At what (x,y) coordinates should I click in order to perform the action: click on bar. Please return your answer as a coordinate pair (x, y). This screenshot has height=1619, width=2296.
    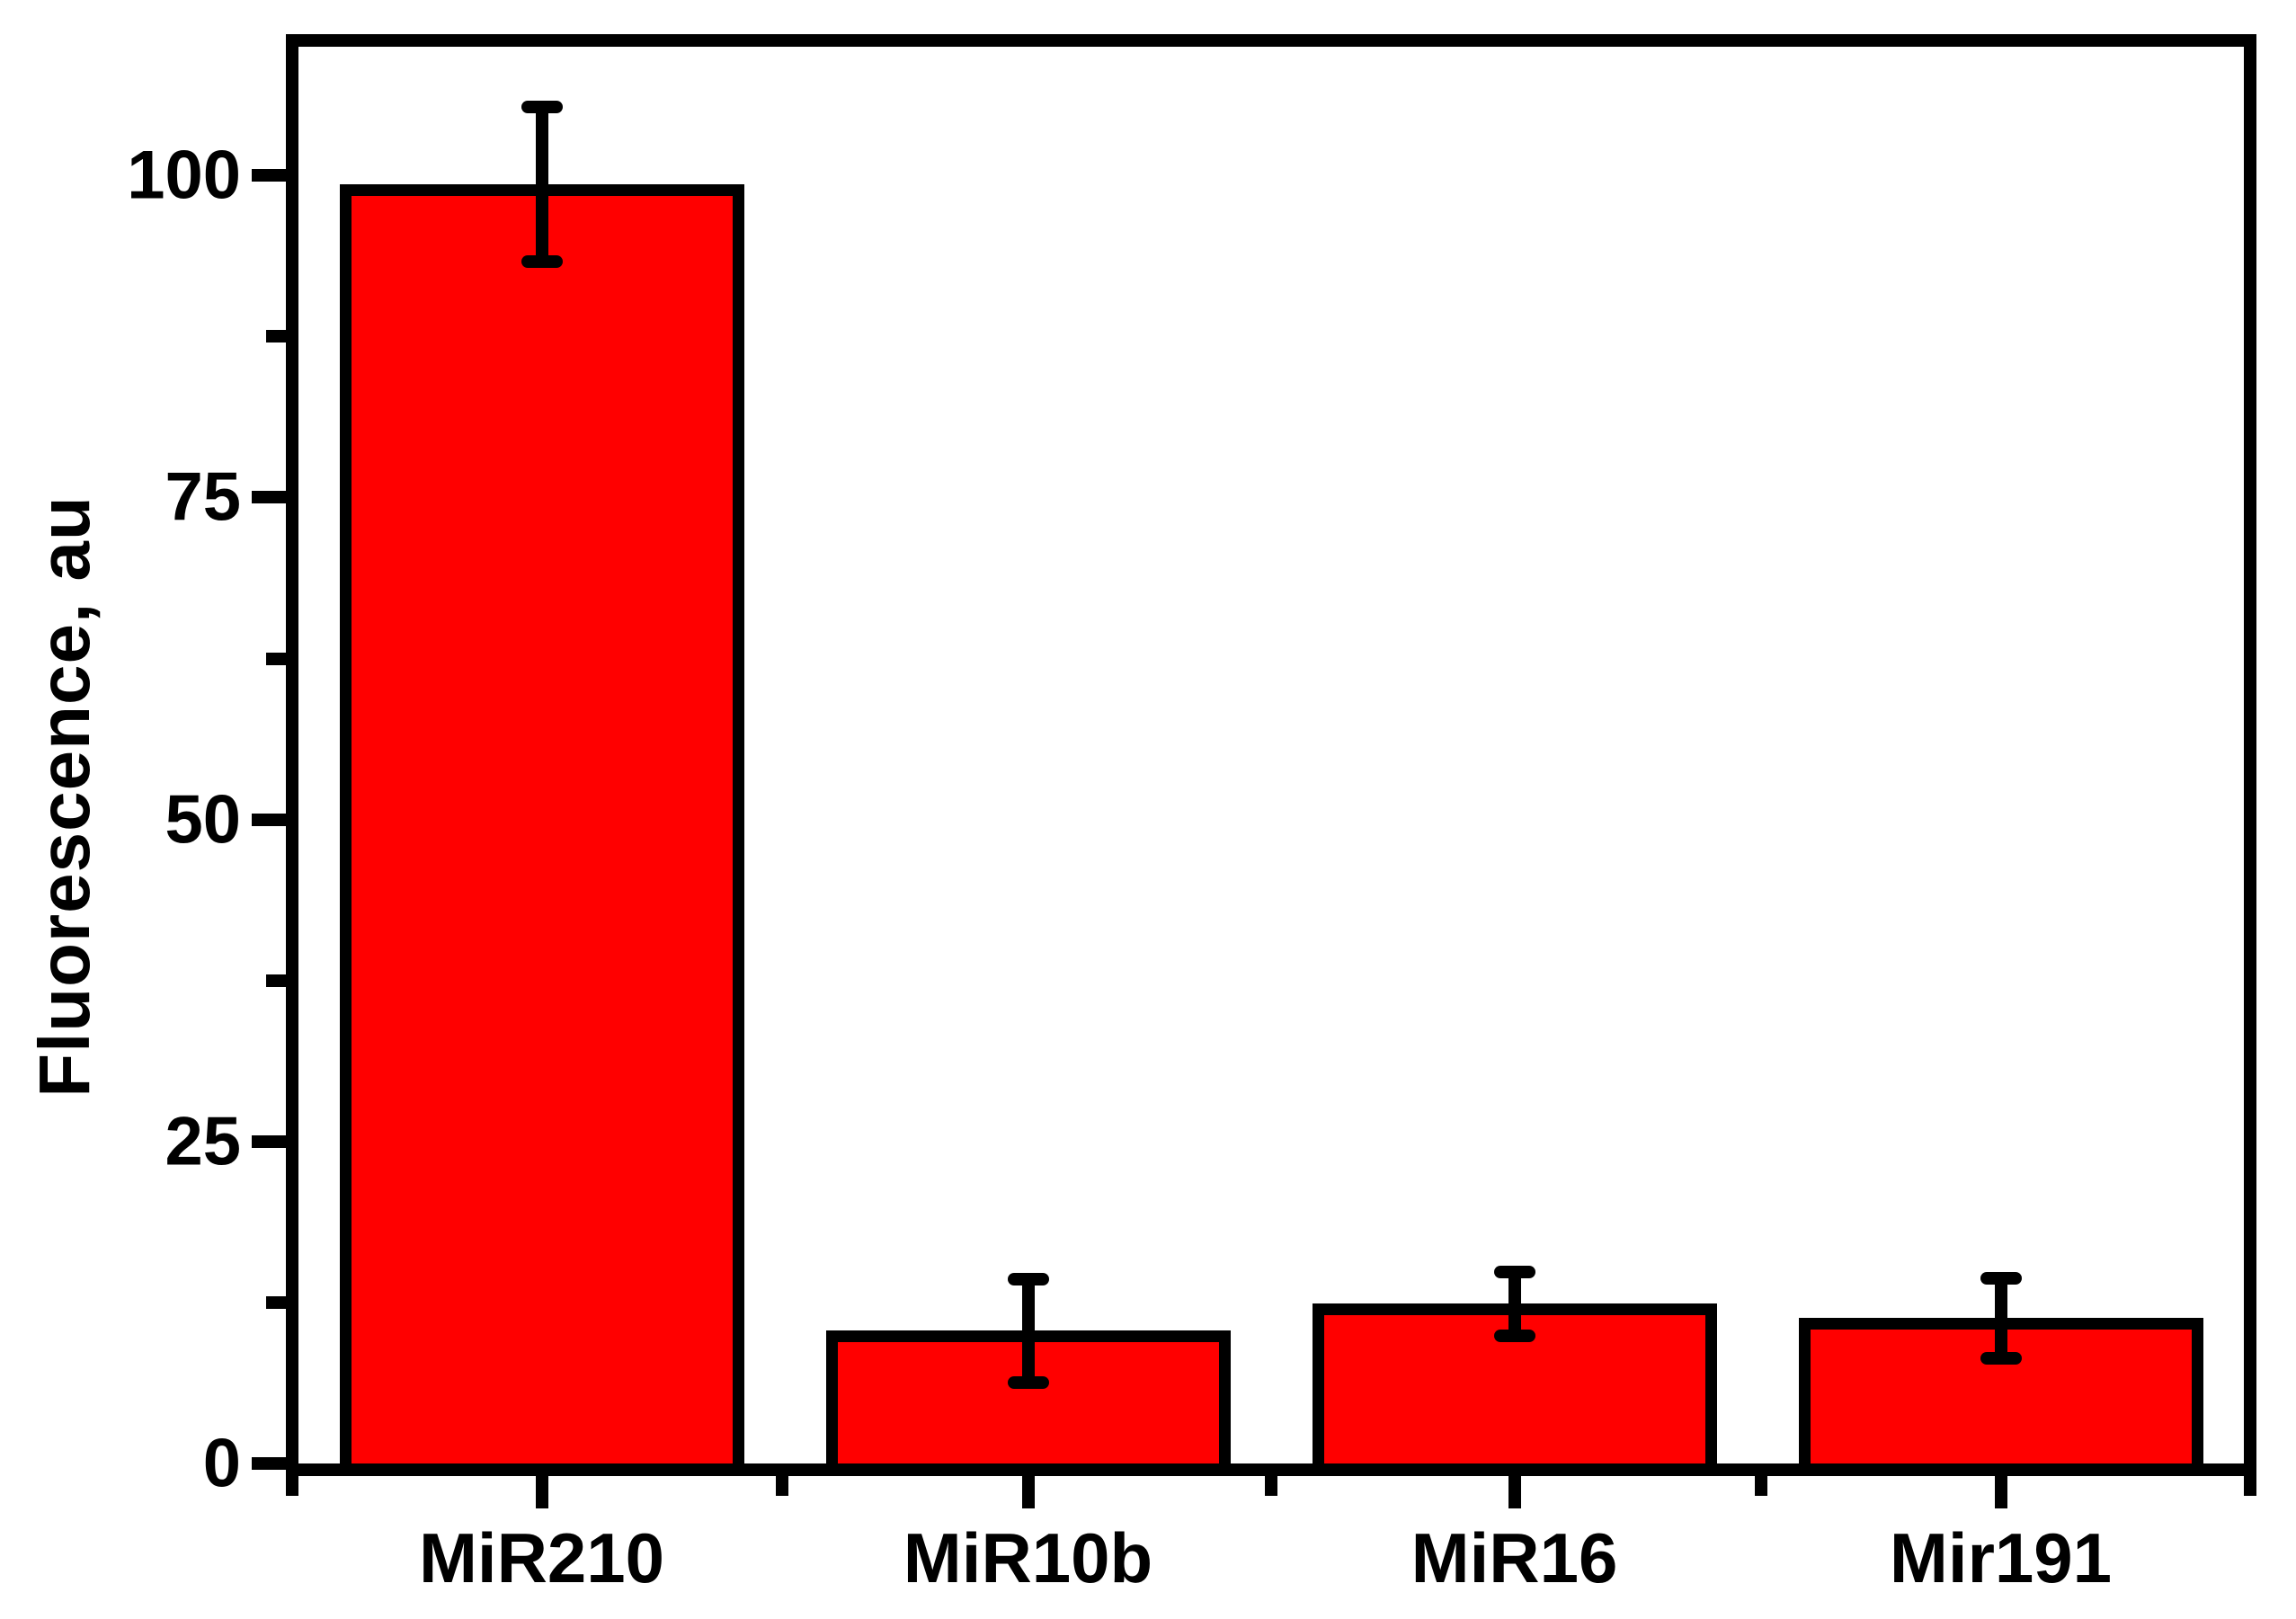
    Looking at the image, I should click on (541, 829).